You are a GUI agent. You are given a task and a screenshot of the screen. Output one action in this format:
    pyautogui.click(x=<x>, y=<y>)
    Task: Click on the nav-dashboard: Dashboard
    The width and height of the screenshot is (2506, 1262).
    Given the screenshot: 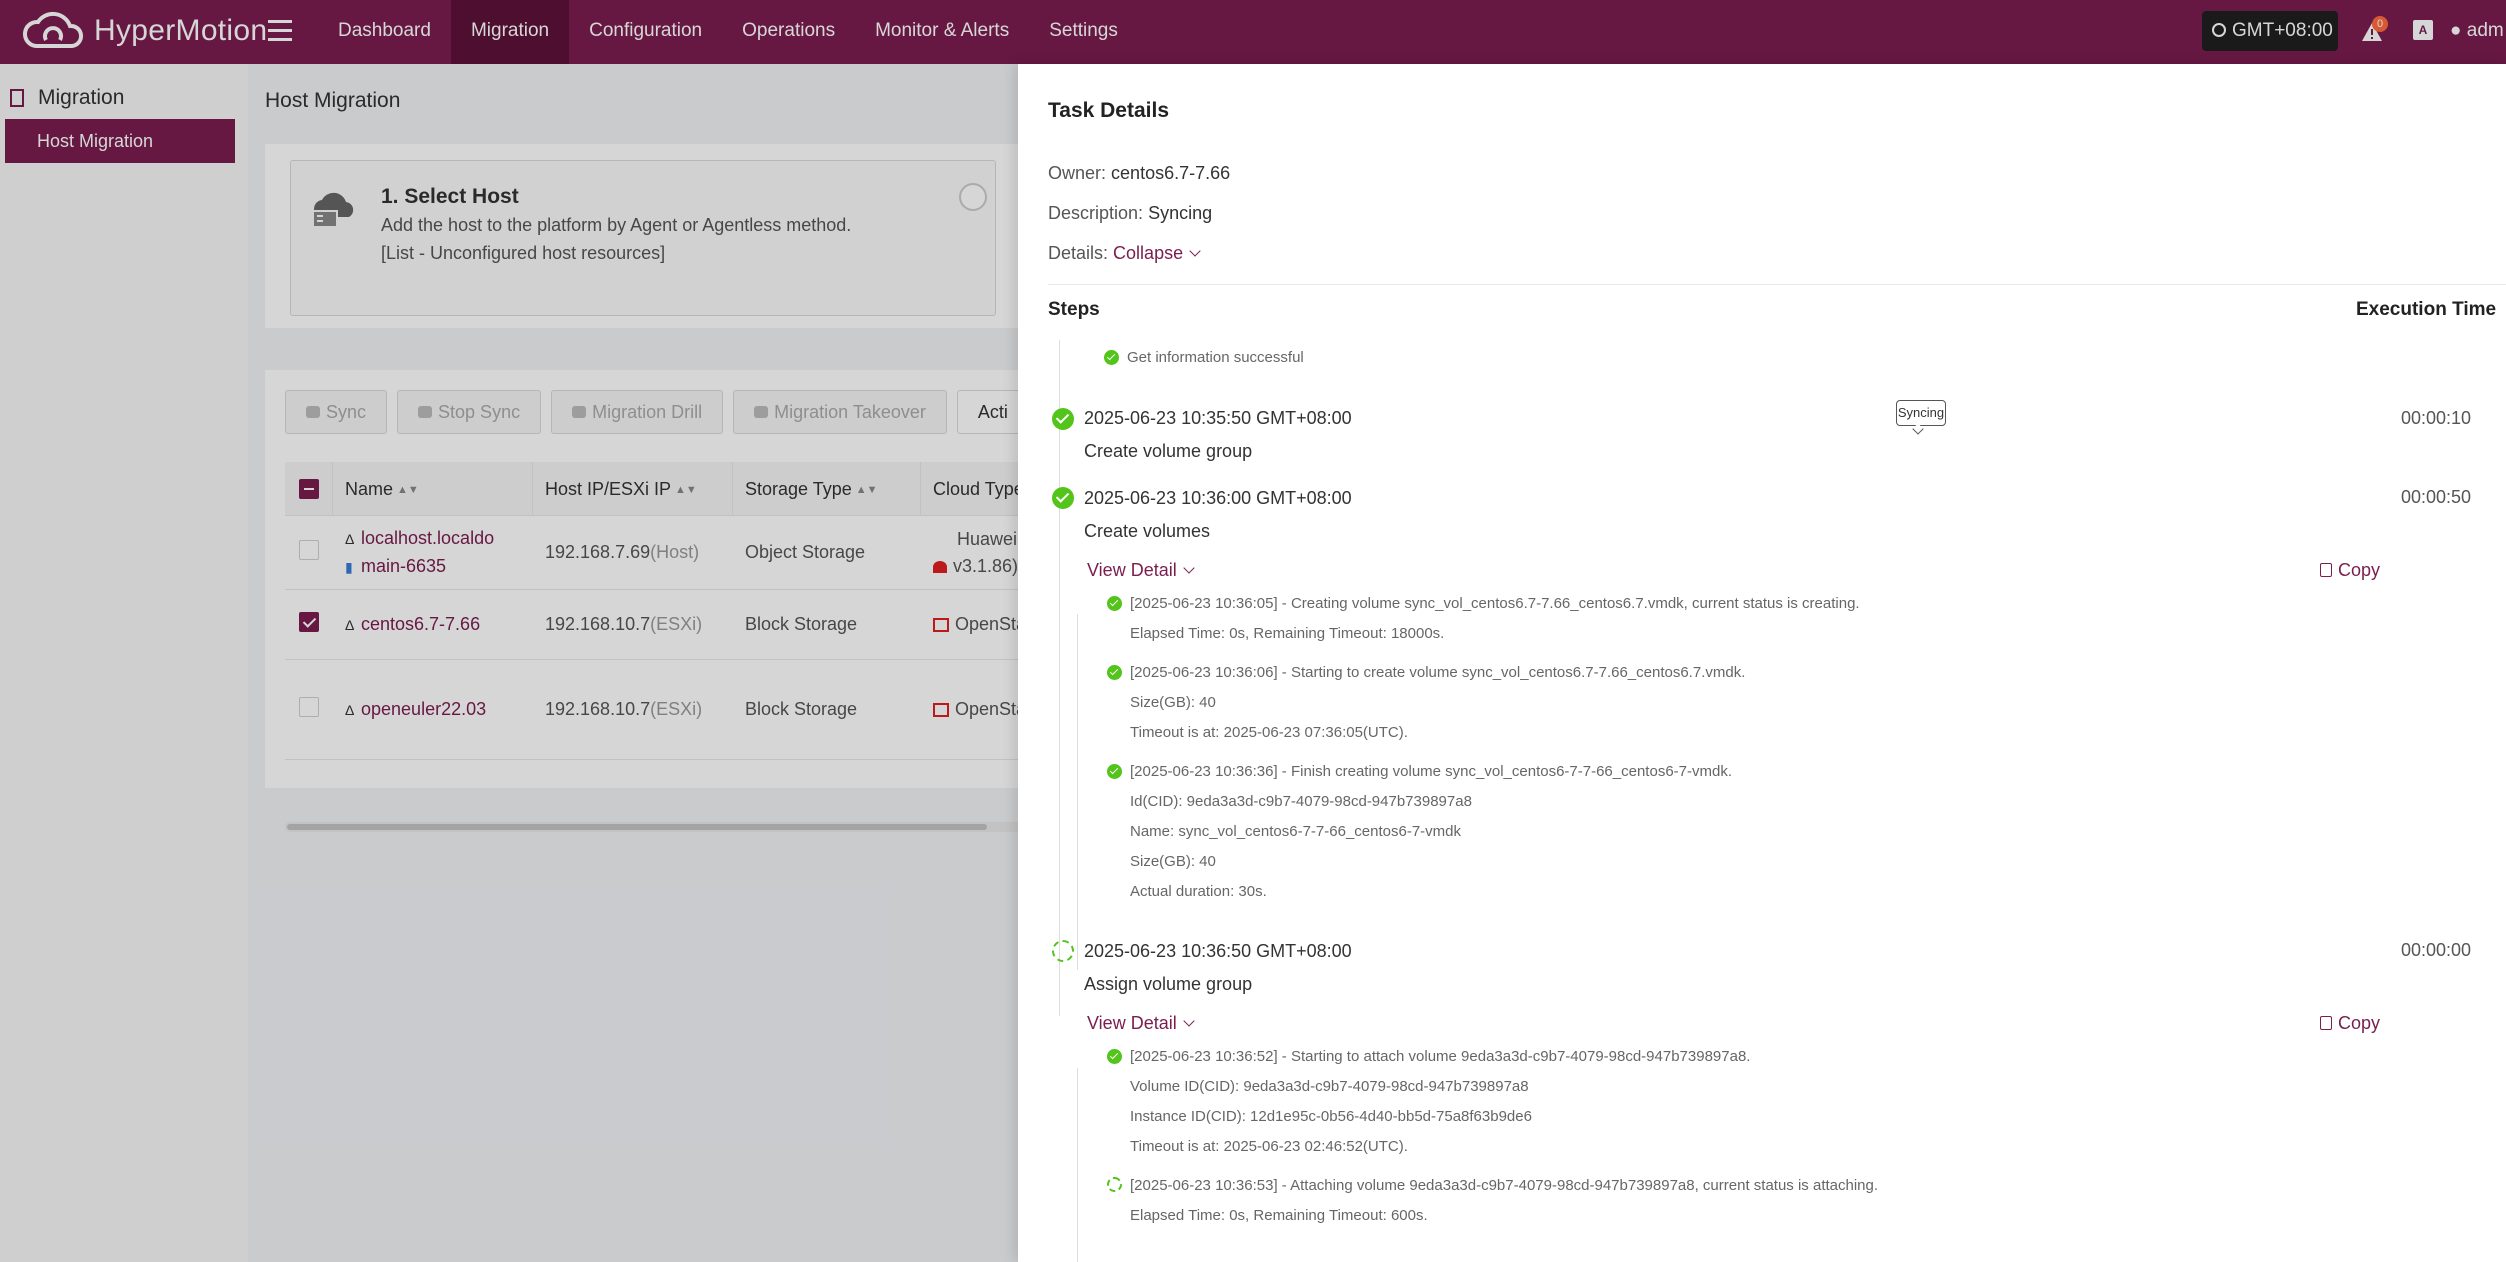 What is the action you would take?
    pyautogui.click(x=384, y=30)
    